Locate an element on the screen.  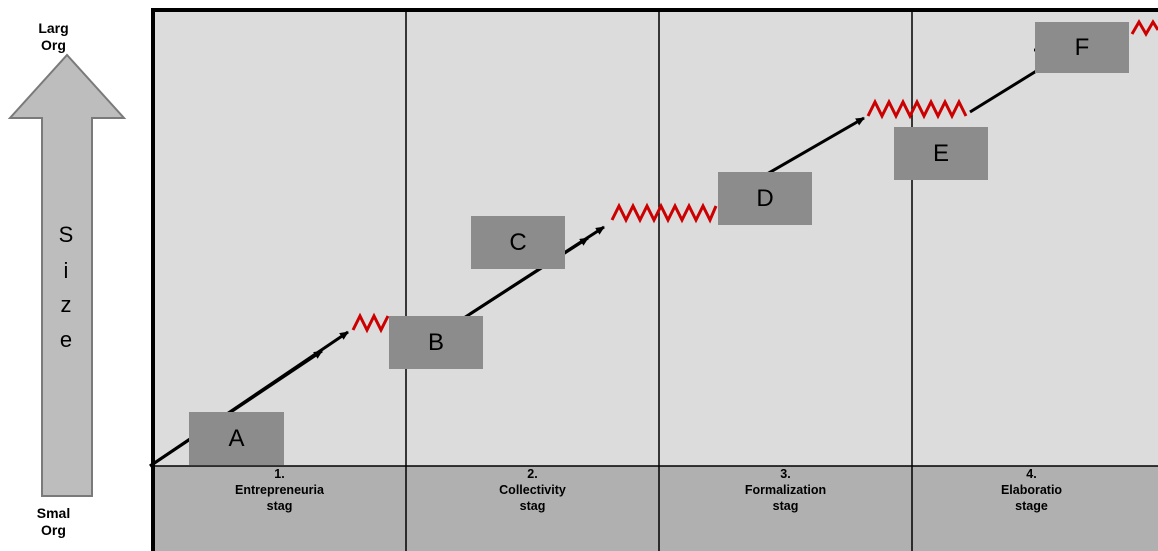
box-c: C is located at coordinates (518, 242).